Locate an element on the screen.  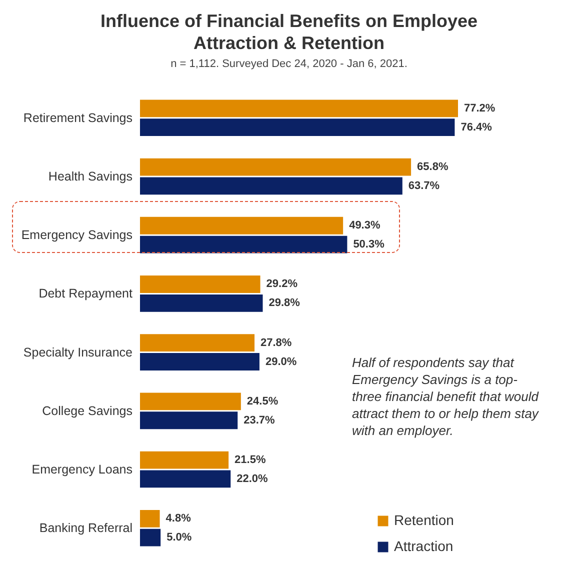
y-tick-label: Health Savings is located at coordinates (90, 176).